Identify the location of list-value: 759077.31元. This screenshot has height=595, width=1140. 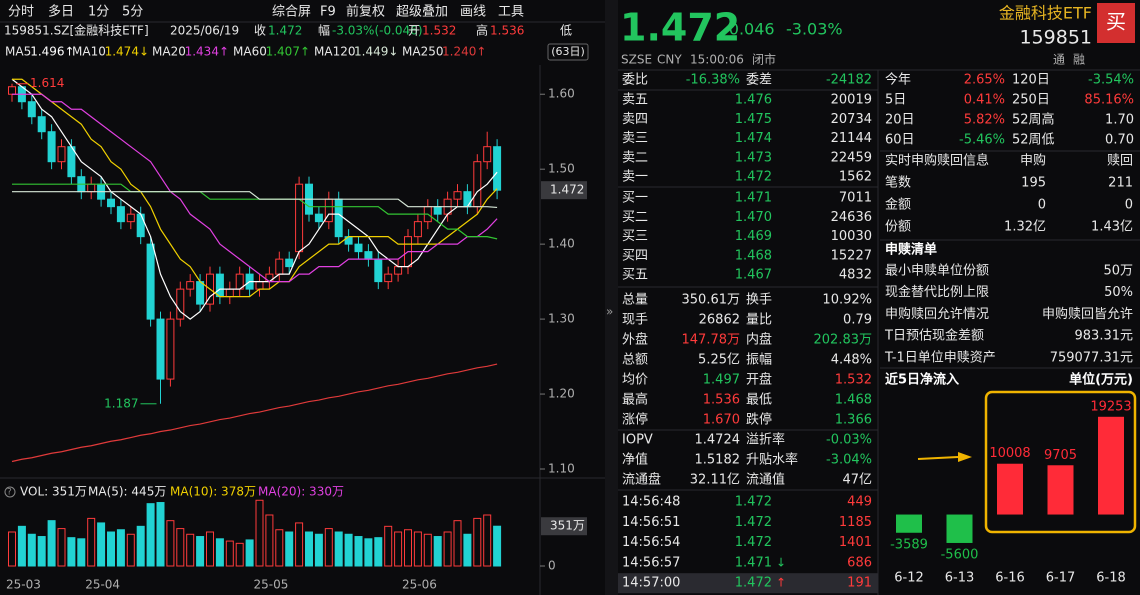
(1091, 357).